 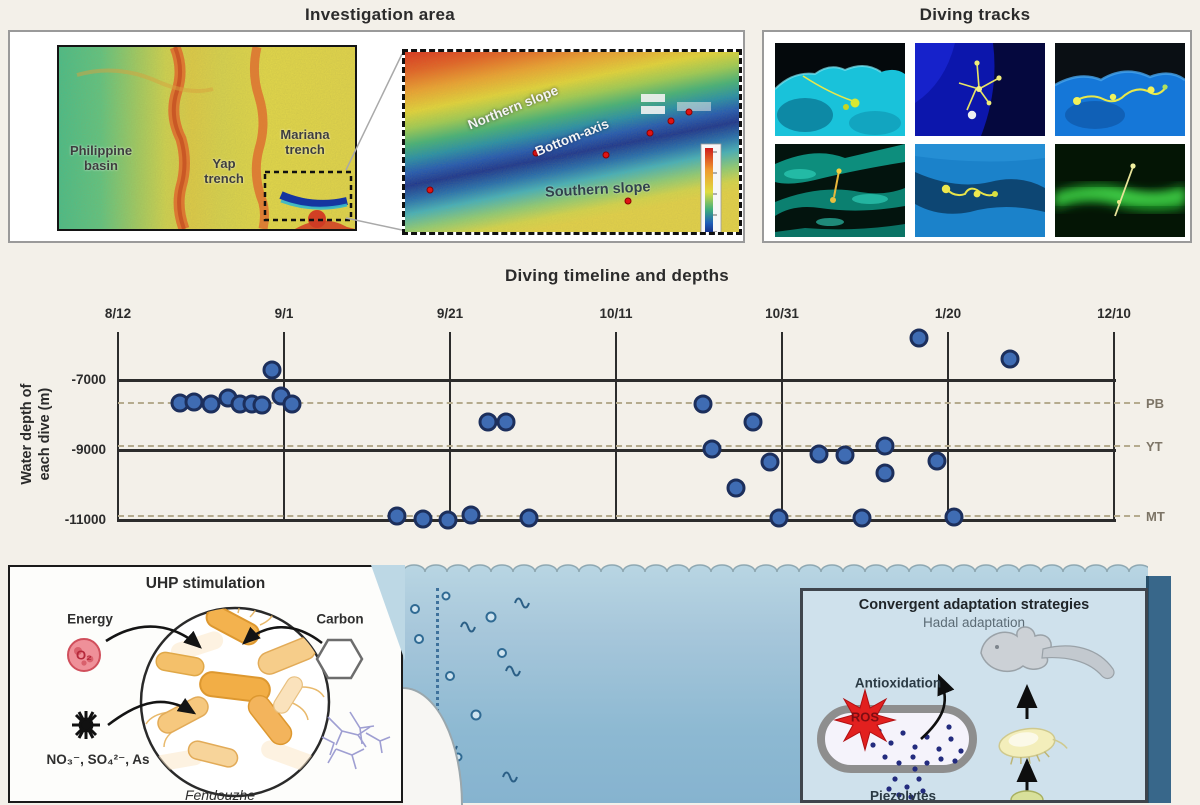 I want to click on reference-label-mt: MT, so click(x=1155, y=516).